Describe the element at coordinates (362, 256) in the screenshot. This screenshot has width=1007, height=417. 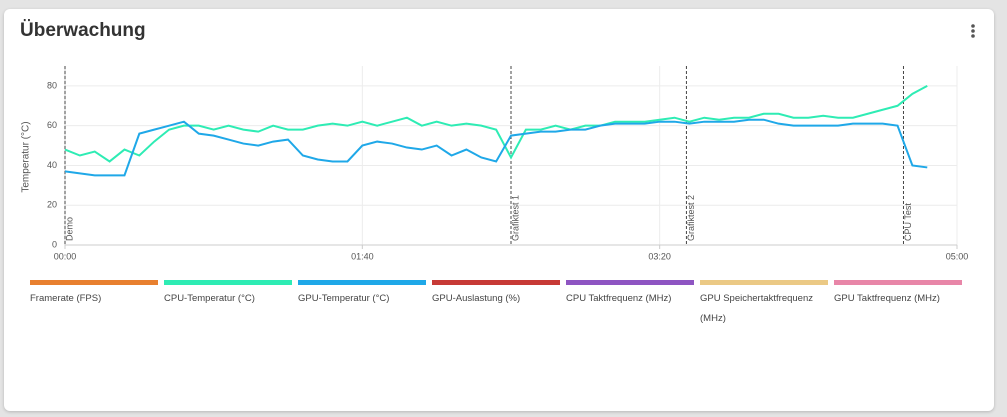
I see `x-tick-label: 01:40` at that location.